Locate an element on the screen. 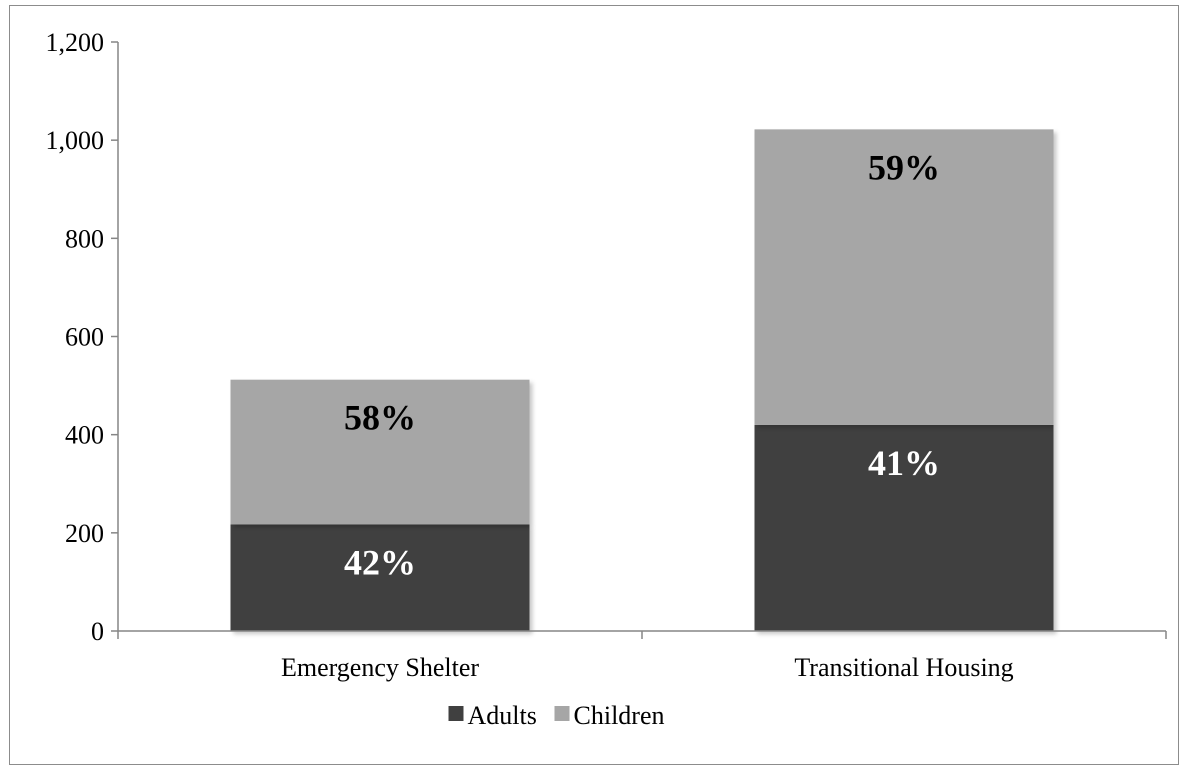 The width and height of the screenshot is (1184, 769). data-label-adults-0: 42% is located at coordinates (380, 562).